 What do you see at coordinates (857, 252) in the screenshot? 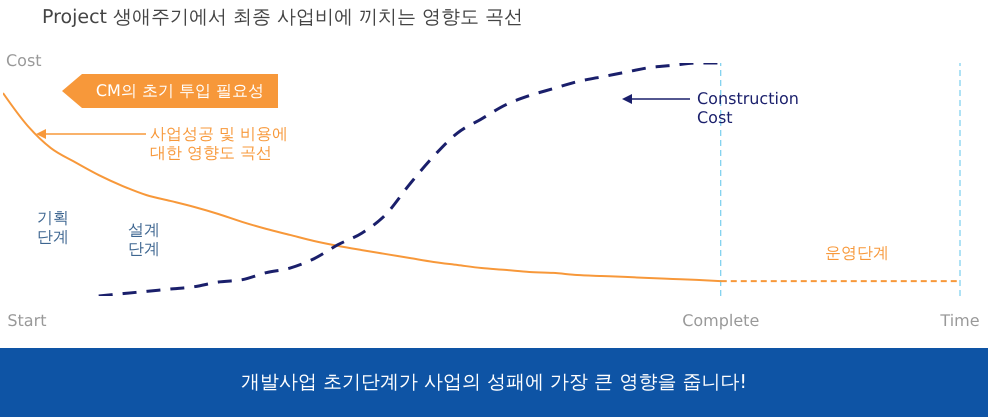
I see `annotation: 운영단계` at bounding box center [857, 252].